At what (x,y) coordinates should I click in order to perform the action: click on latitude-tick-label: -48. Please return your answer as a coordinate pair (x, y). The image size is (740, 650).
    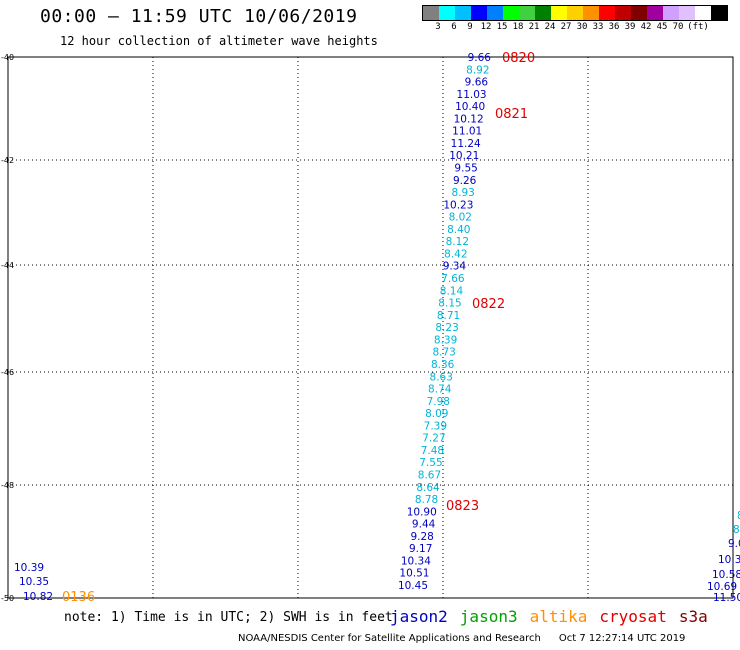
    Looking at the image, I should click on (7, 485).